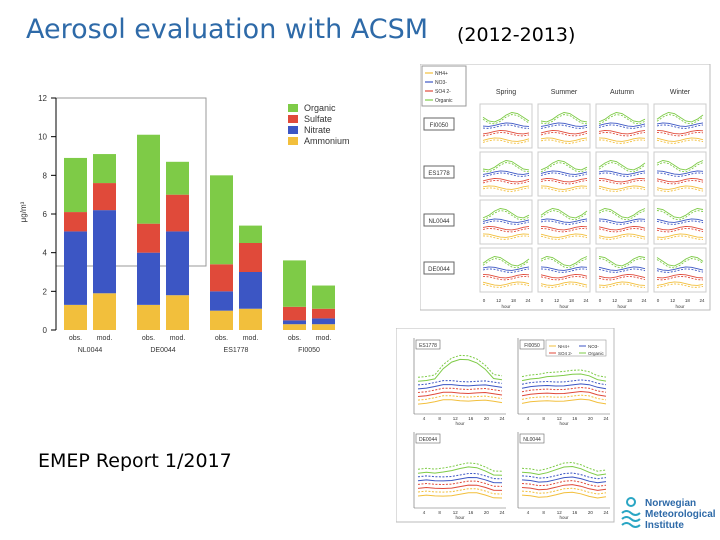 Image resolution: width=720 pixels, height=540 pixels. I want to click on panel-x-tick-label: 4, so click(528, 512).